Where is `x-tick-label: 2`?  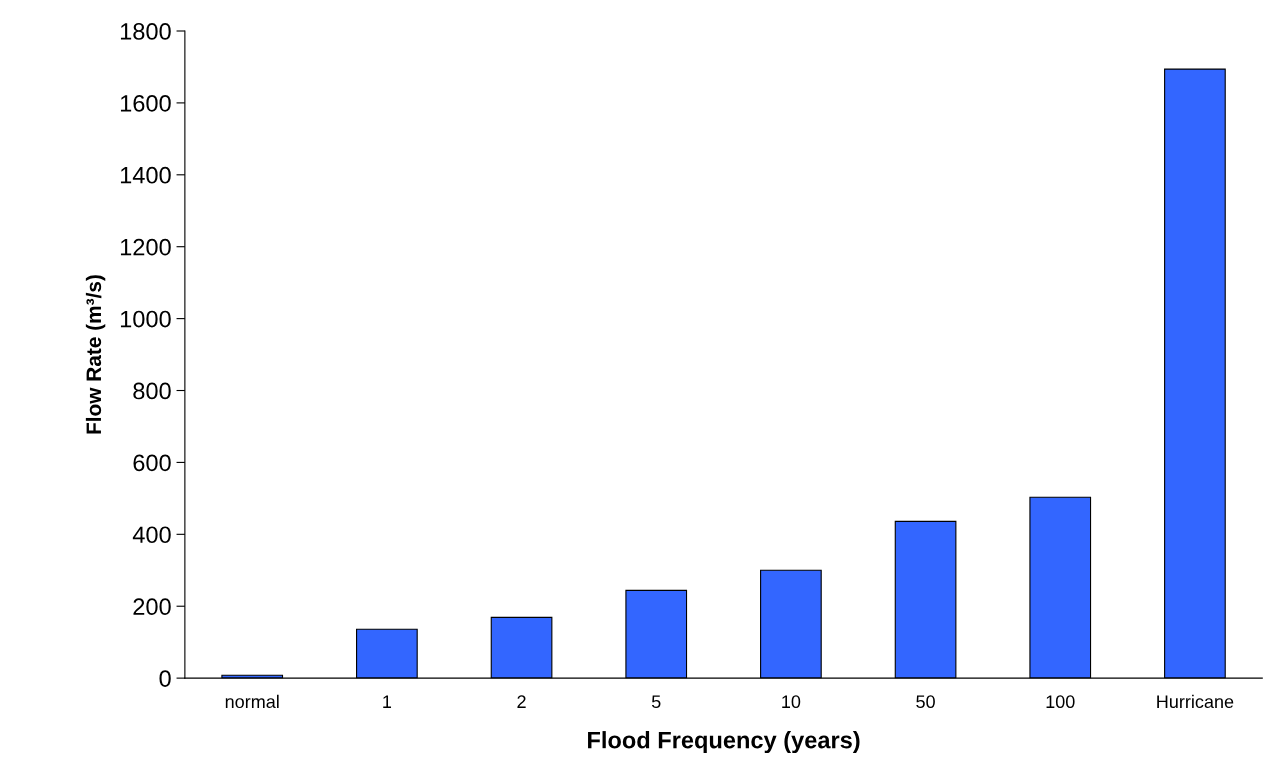
x-tick-label: 2 is located at coordinates (521, 701).